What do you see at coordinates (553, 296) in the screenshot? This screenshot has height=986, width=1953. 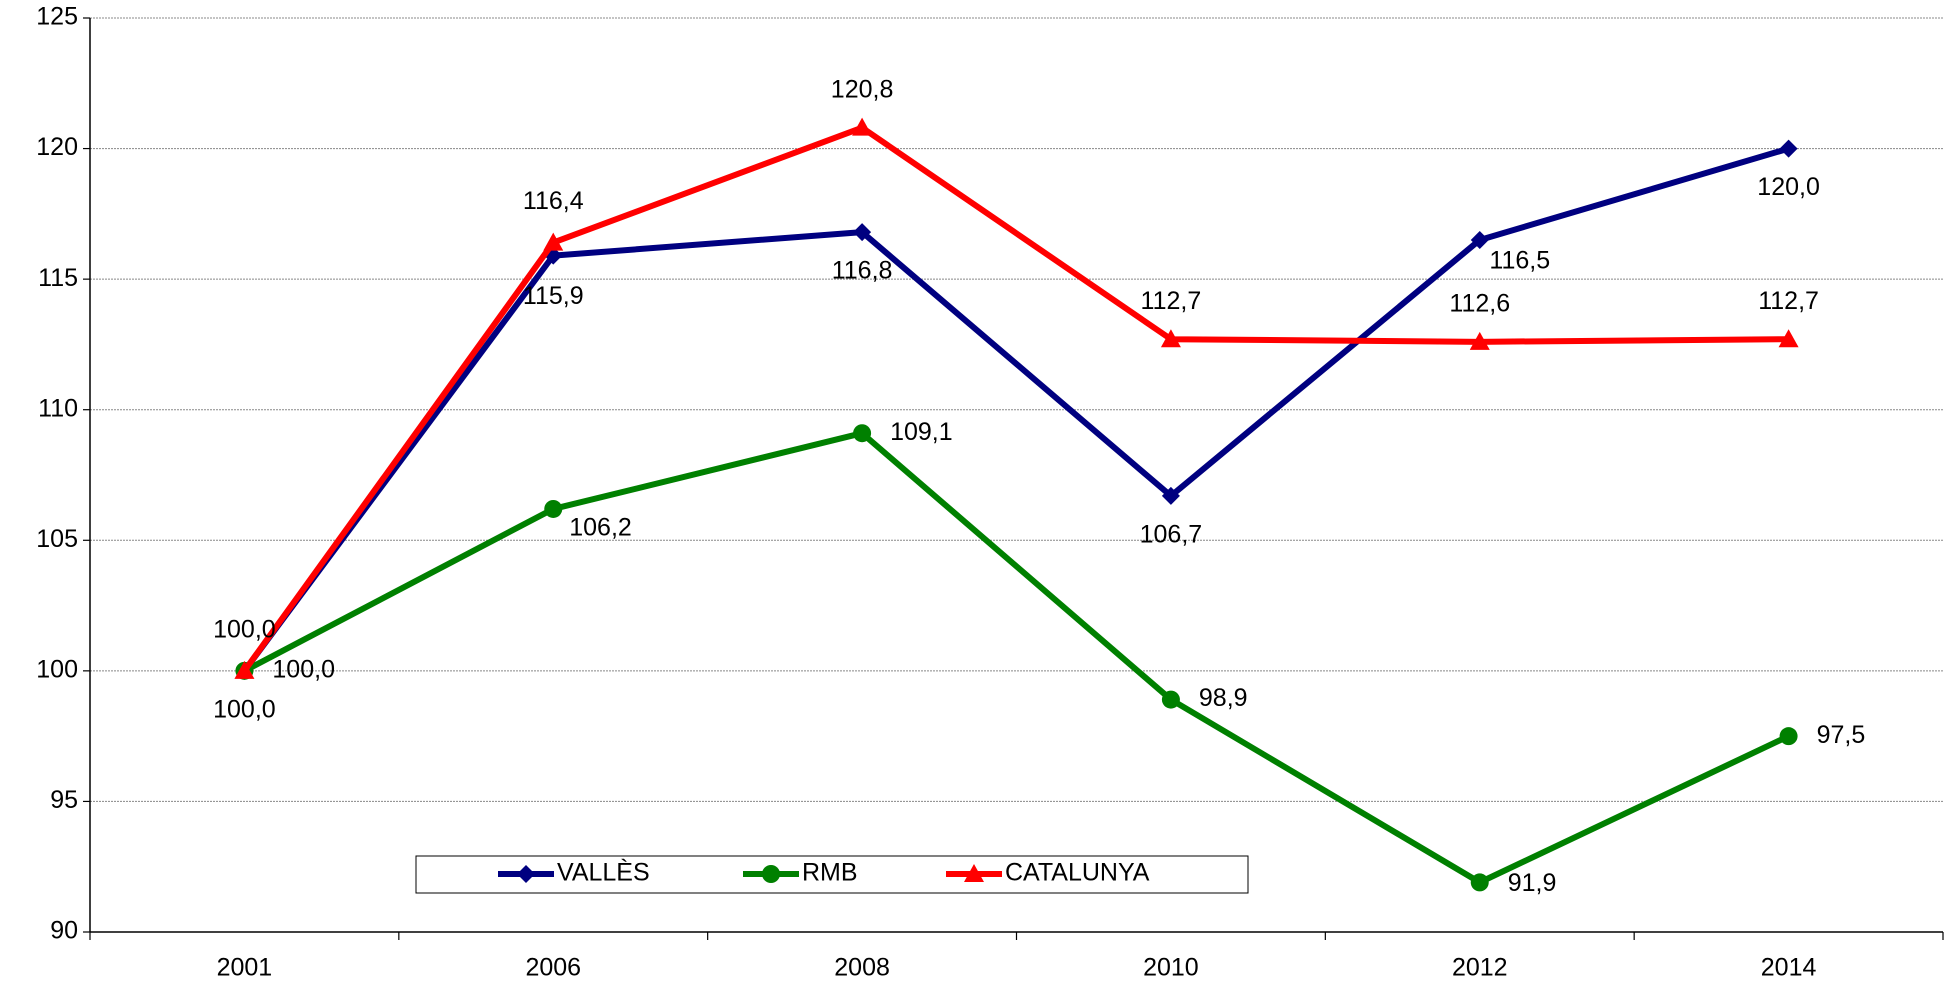 I see `data-label: 115,9` at bounding box center [553, 296].